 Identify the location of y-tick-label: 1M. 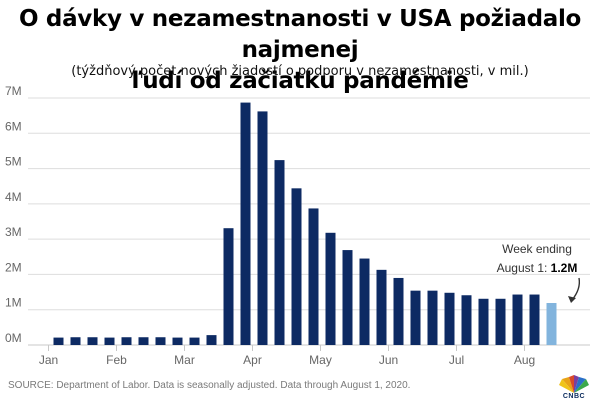
(13, 303).